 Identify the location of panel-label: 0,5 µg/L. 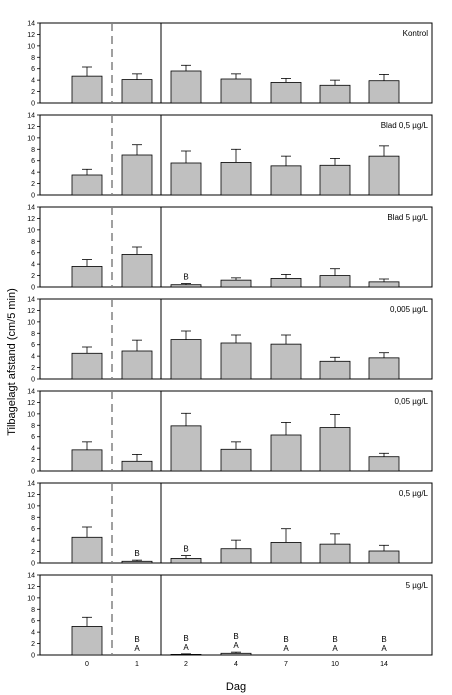
(414, 493).